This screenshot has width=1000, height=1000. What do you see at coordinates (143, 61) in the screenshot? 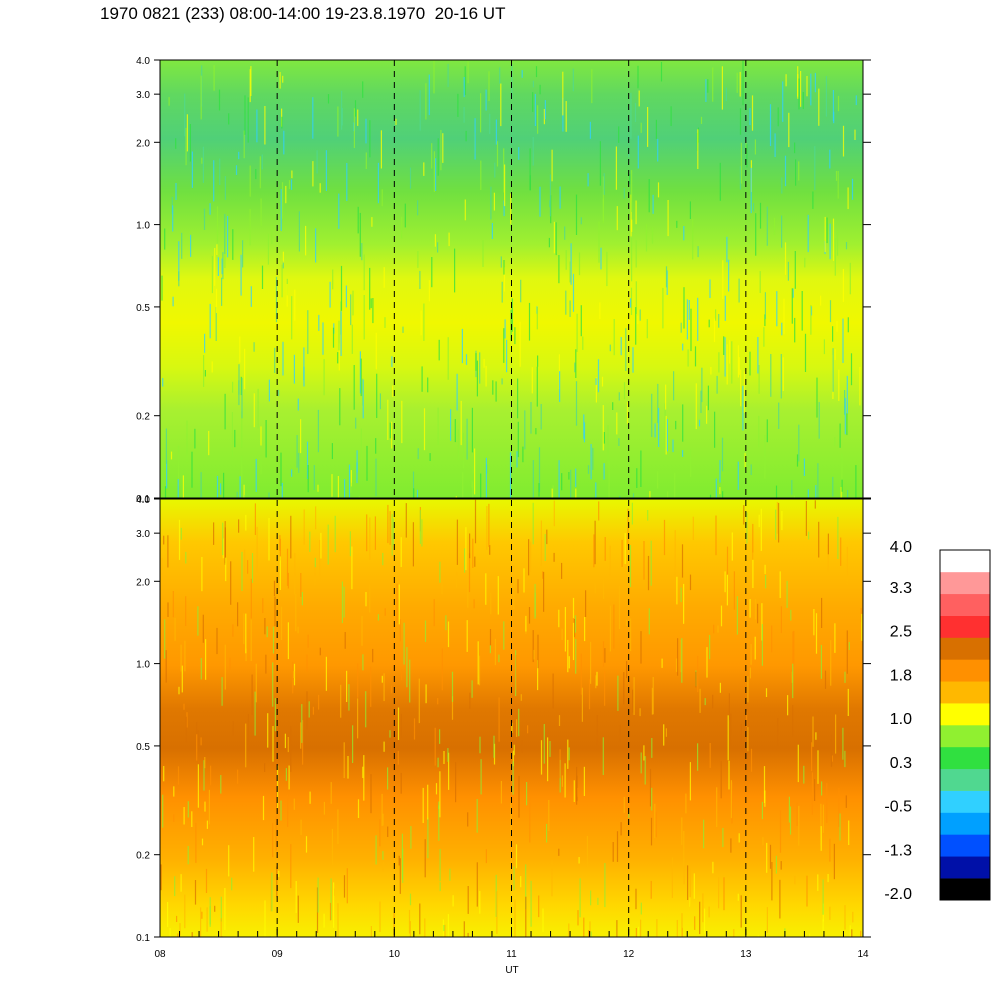
I see `y-tick-label: 4.0` at bounding box center [143, 61].